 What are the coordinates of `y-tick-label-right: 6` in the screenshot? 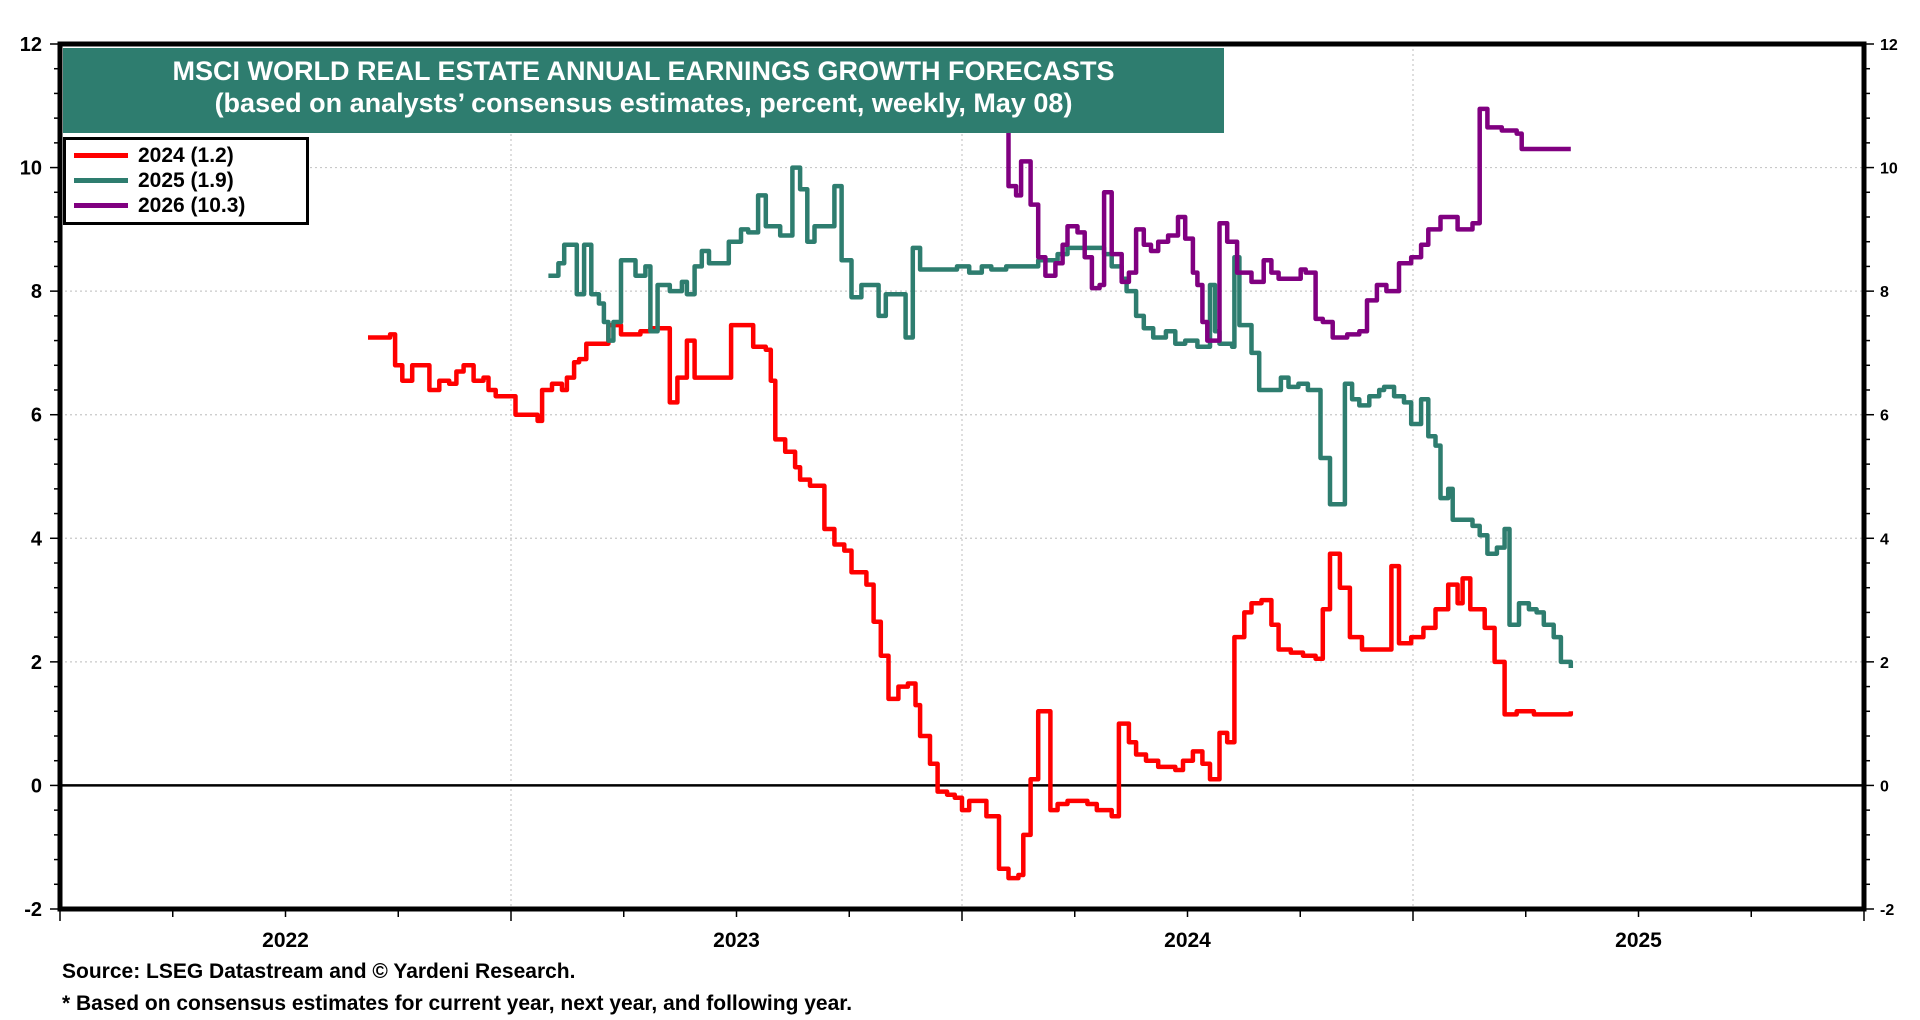 It's located at (1884, 416).